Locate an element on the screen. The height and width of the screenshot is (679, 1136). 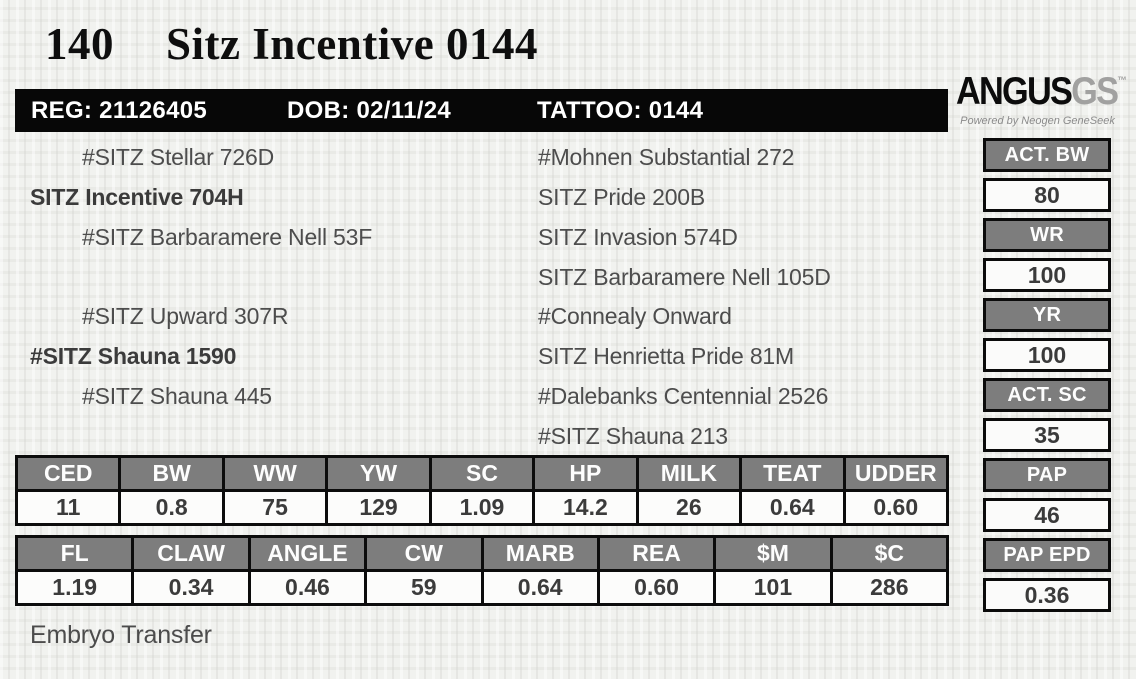
animal-name: Sitz Incentive 0144 is located at coordinates (352, 44).